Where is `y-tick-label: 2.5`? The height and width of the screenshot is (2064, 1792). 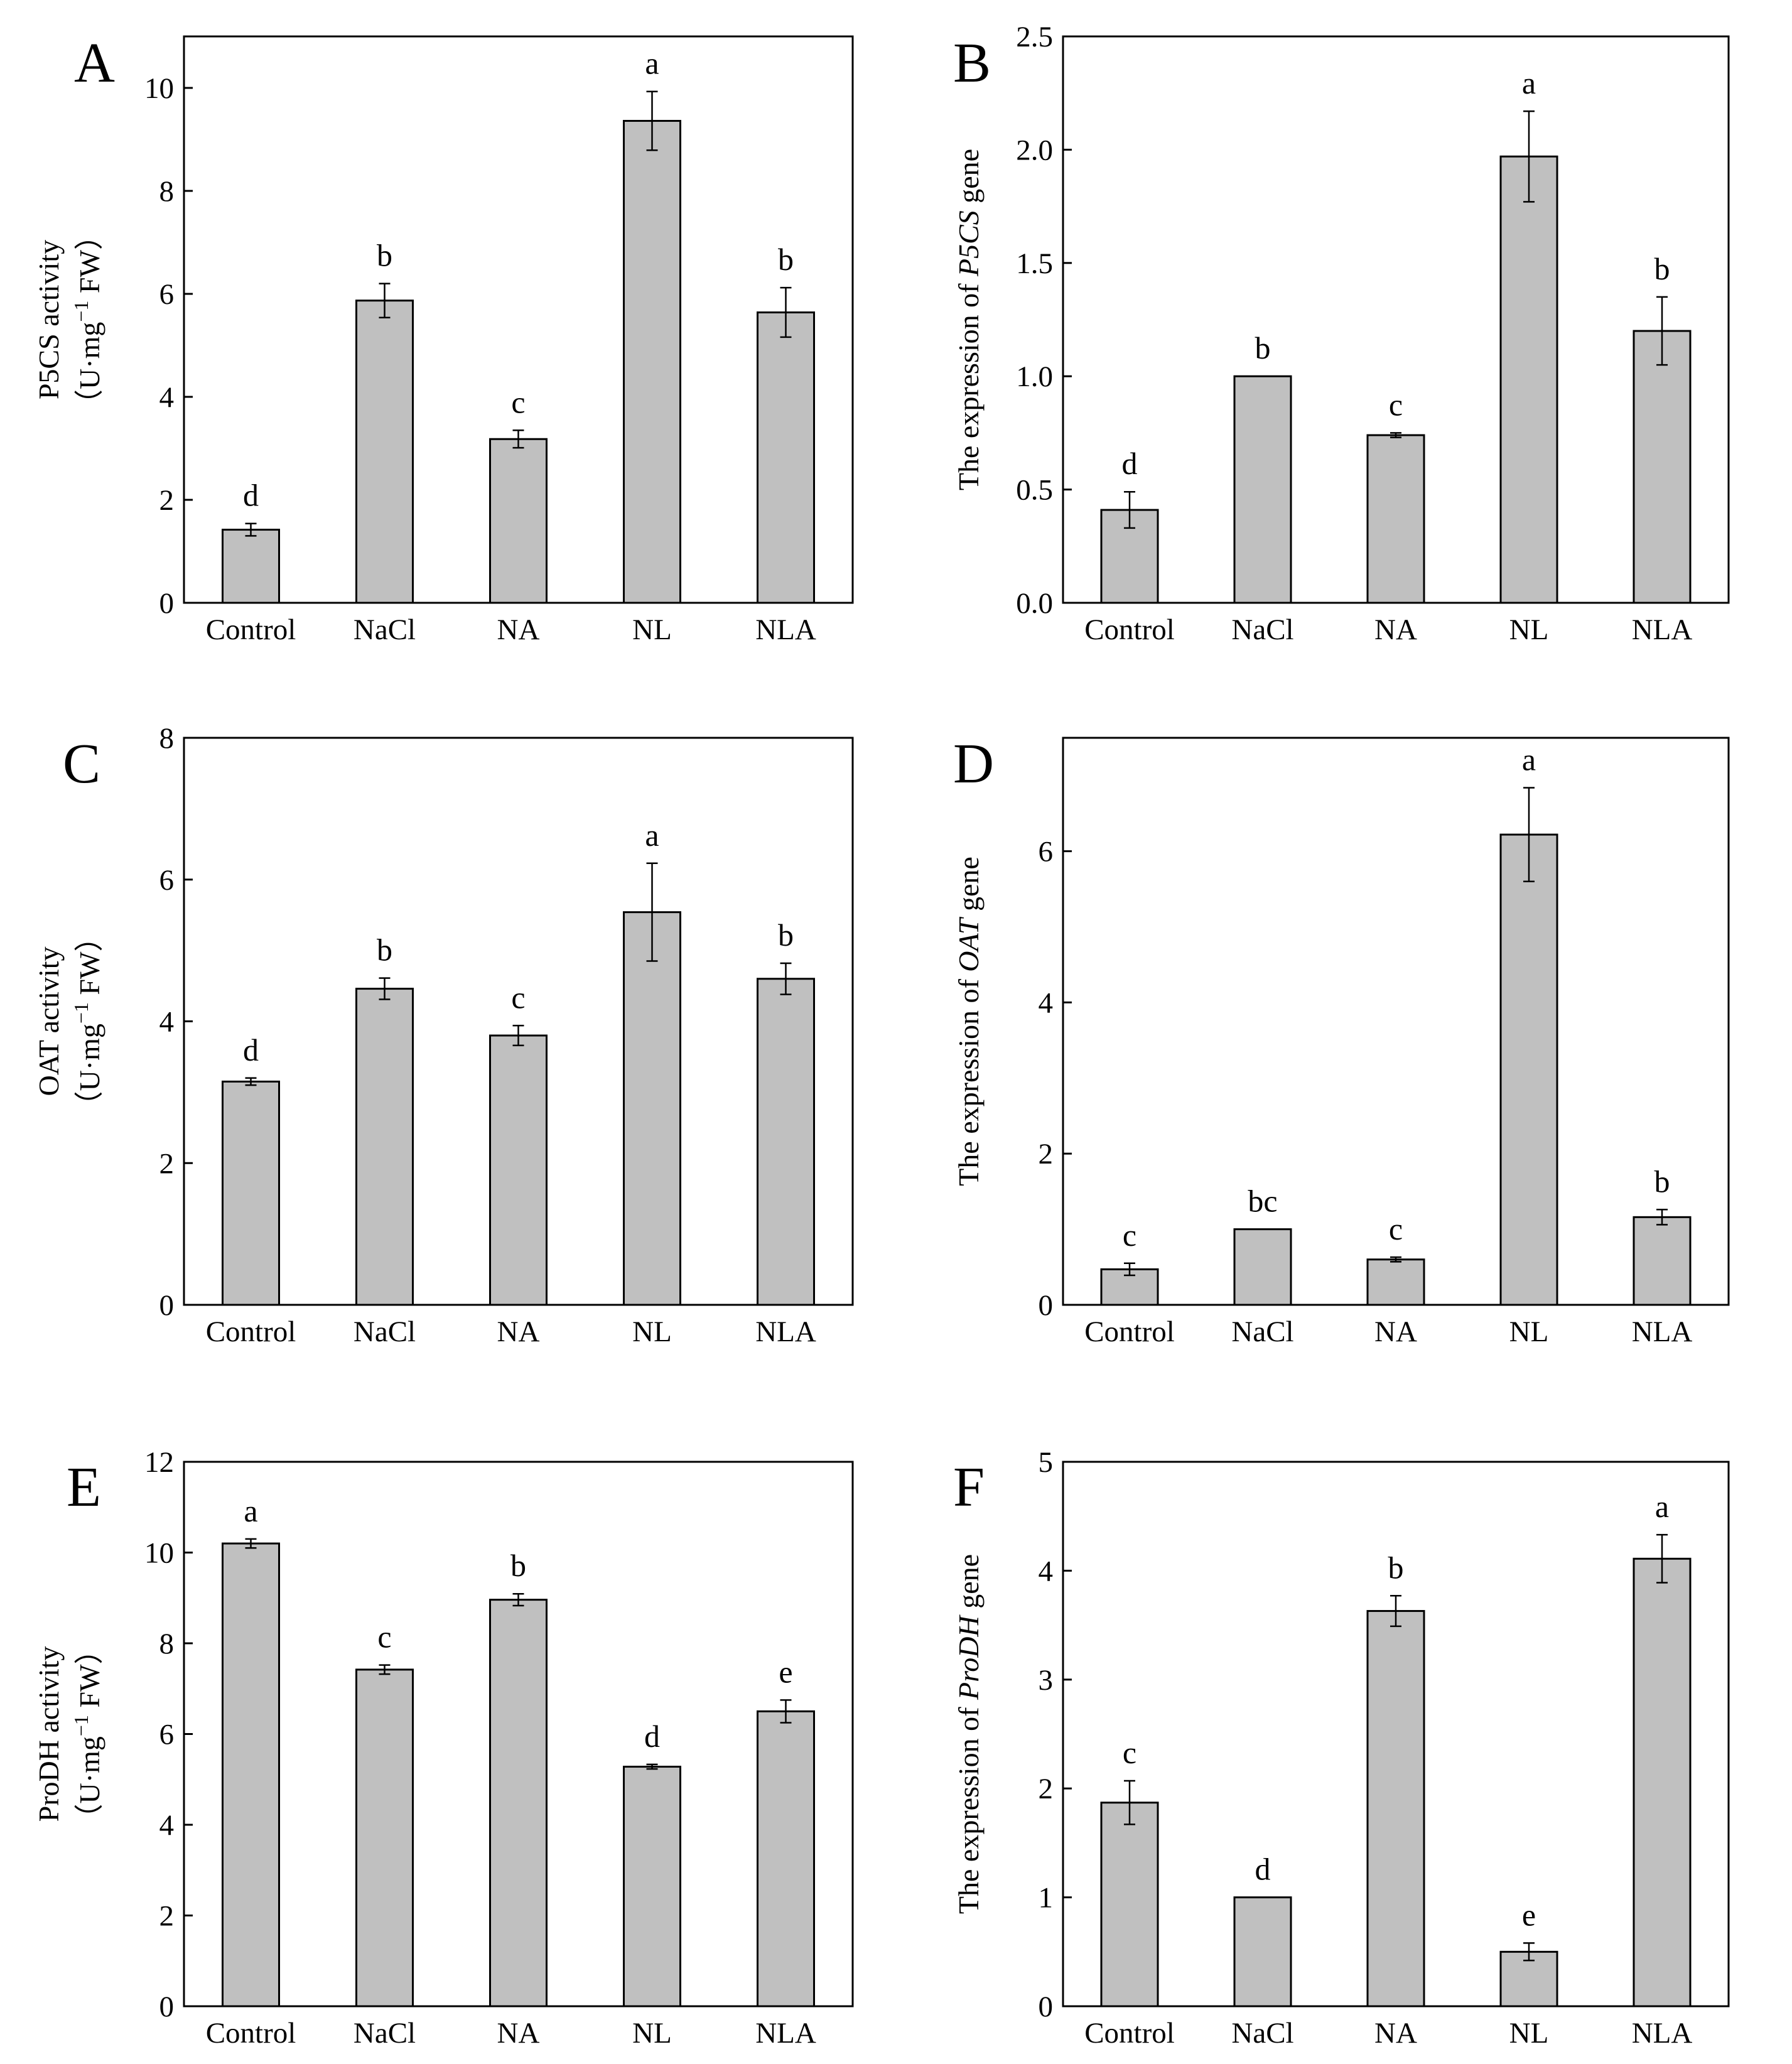
y-tick-label: 2.5 is located at coordinates (1034, 37).